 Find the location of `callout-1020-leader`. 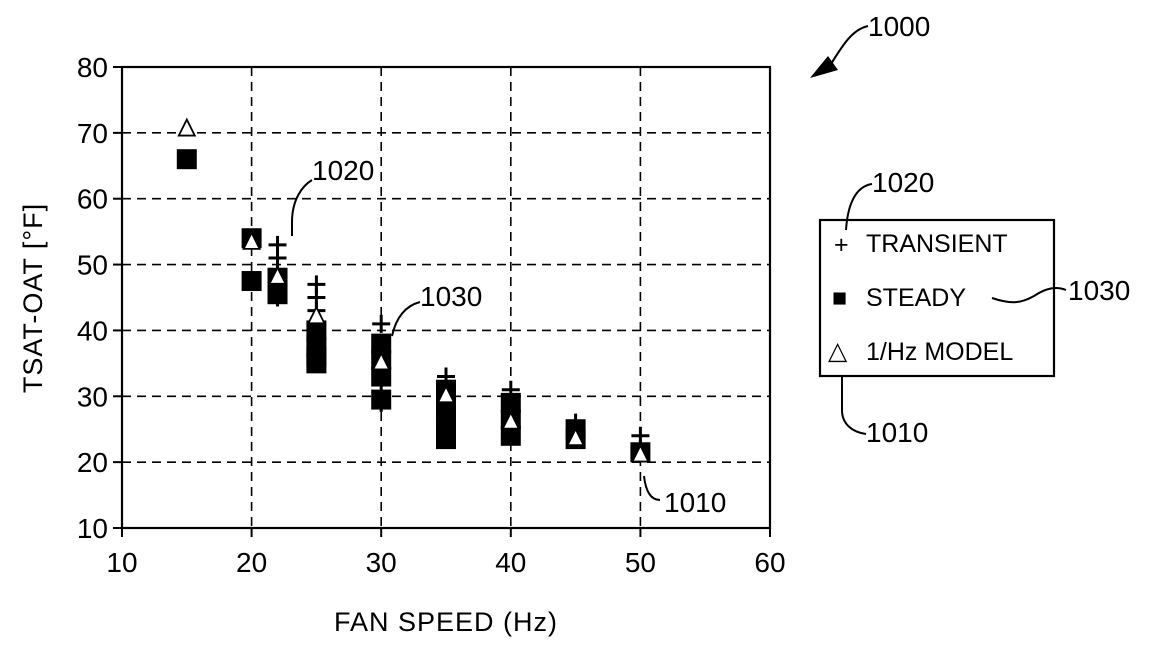

callout-1020-leader is located at coordinates (302, 208).